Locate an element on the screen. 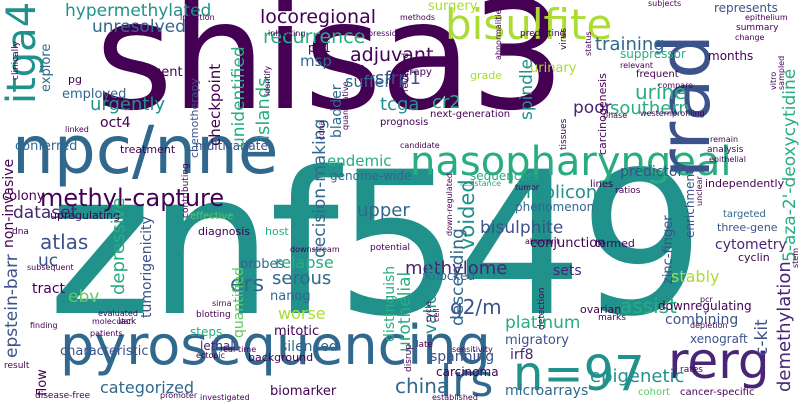  word-probes: probes is located at coordinates (262, 264).